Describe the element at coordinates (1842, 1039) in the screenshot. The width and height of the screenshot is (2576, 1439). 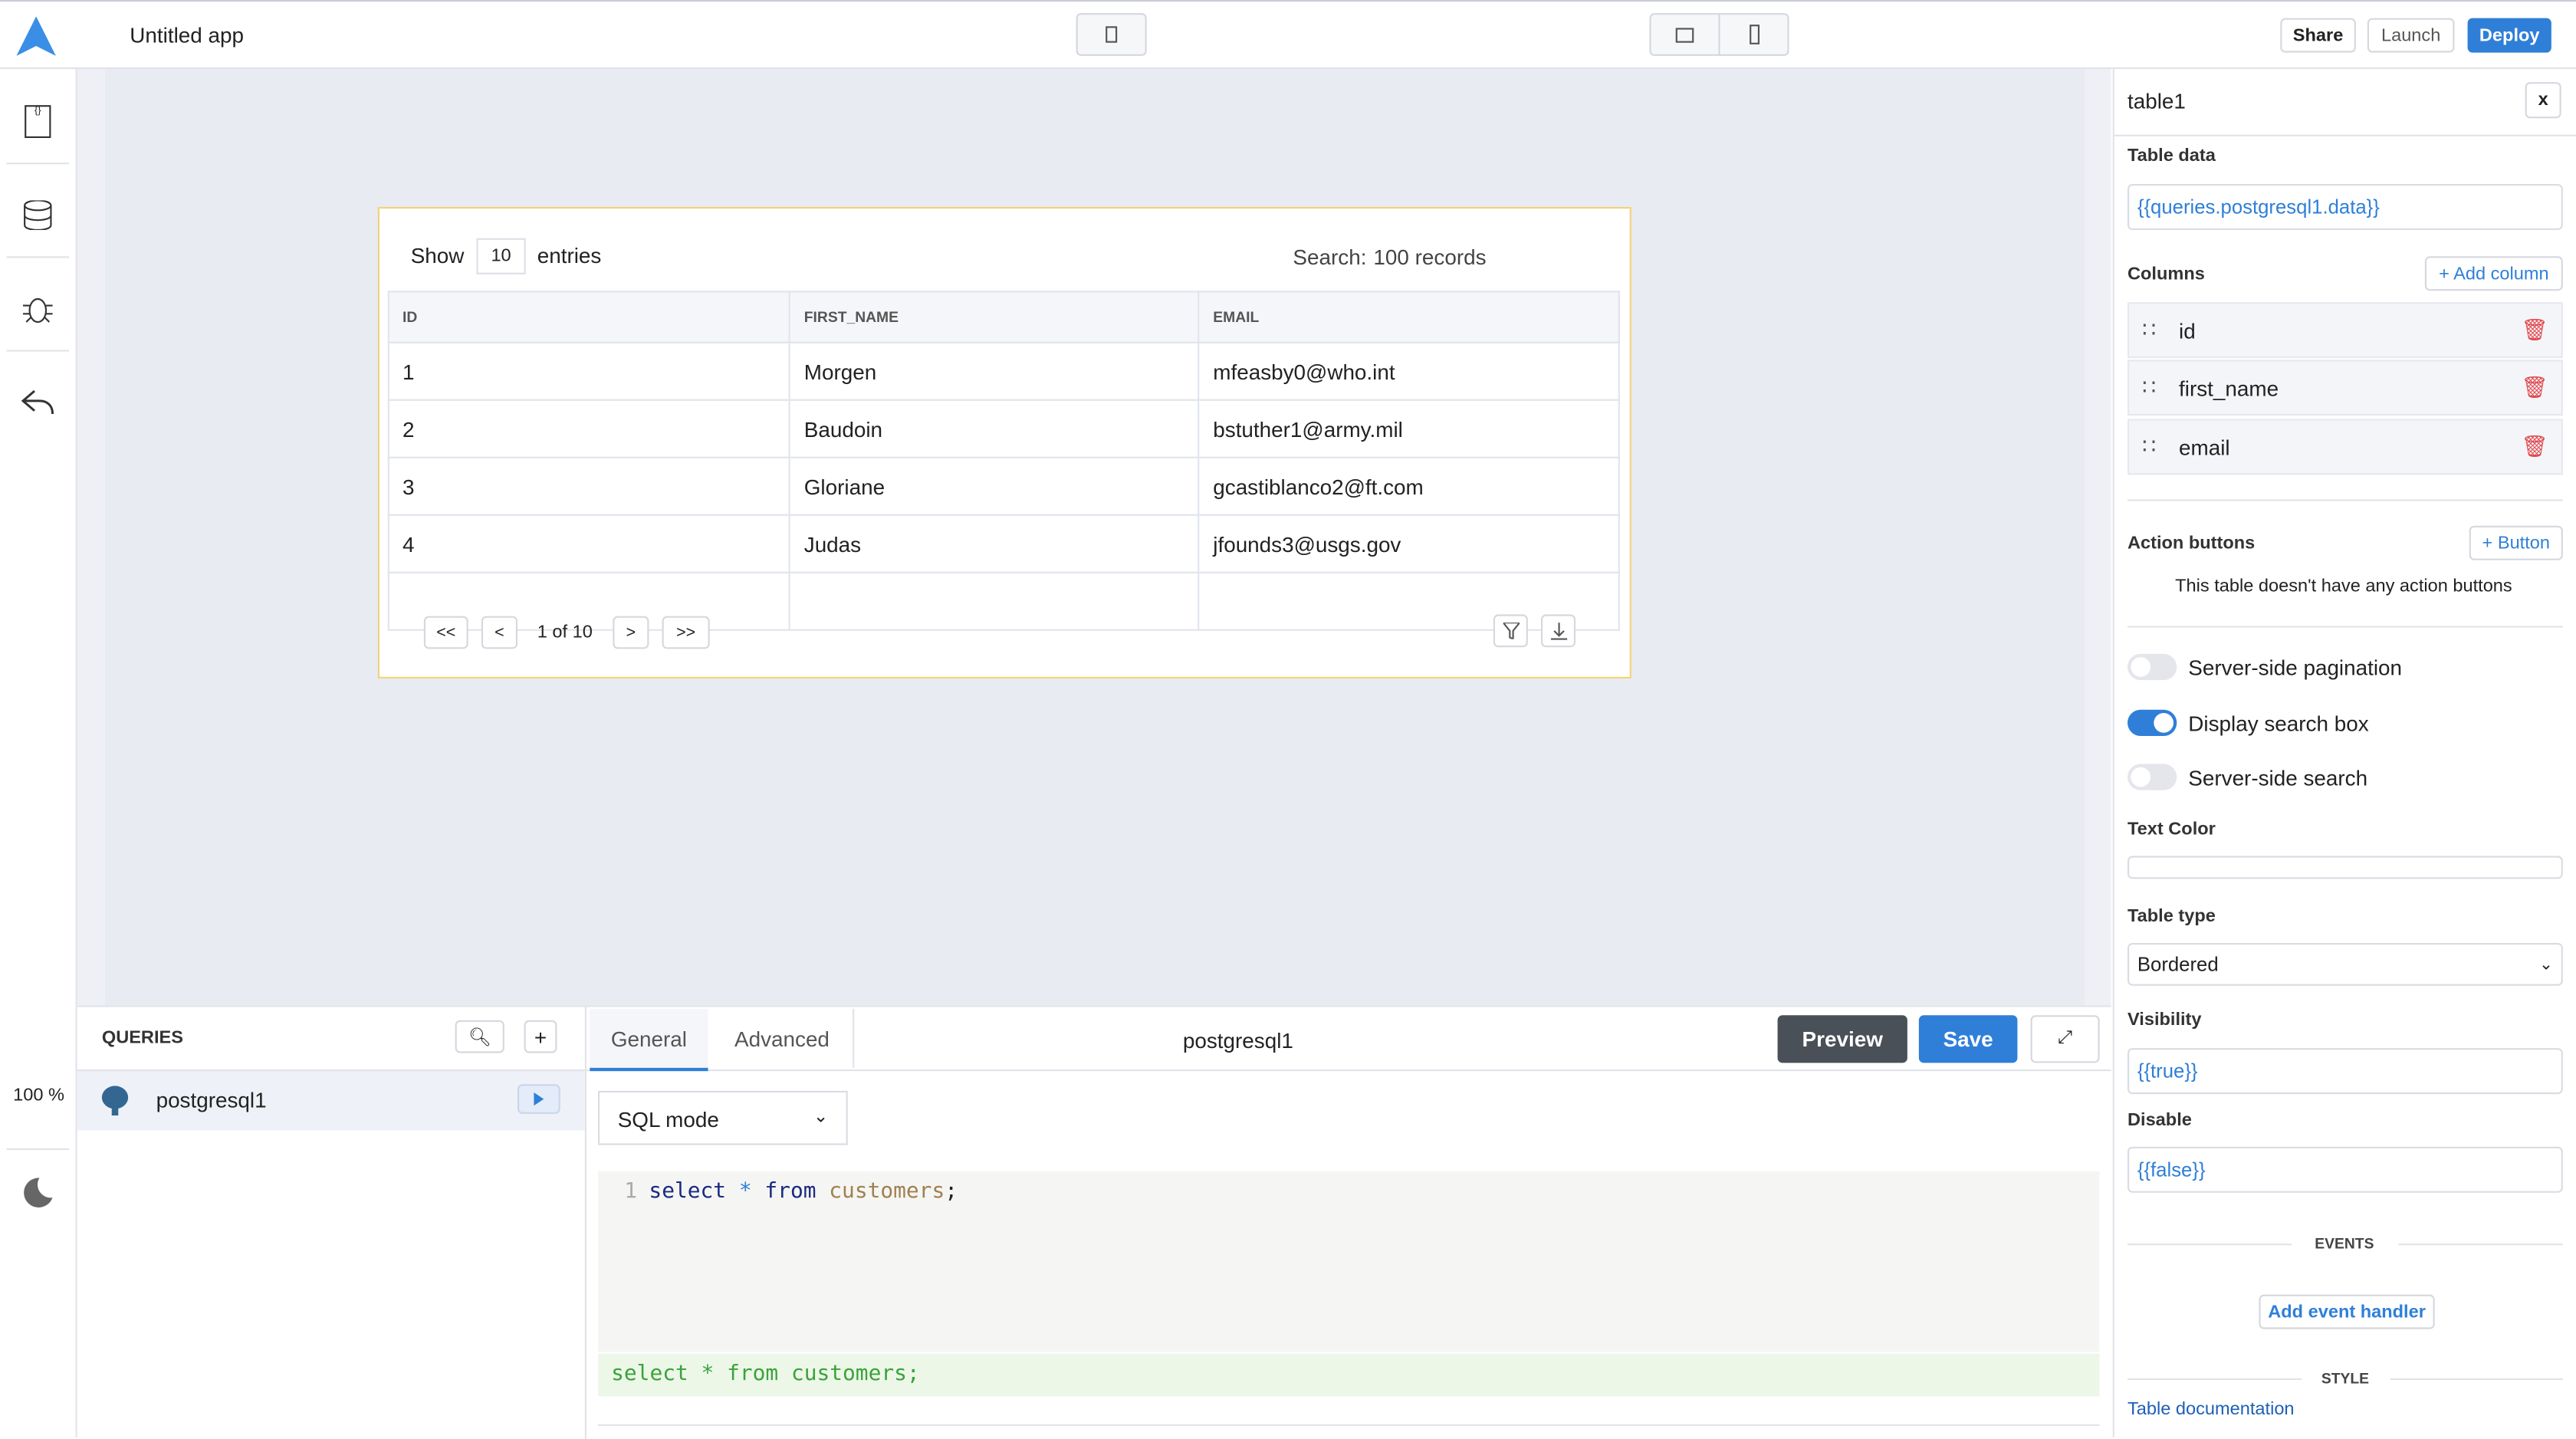
I see `preview-button: Preview` at that location.